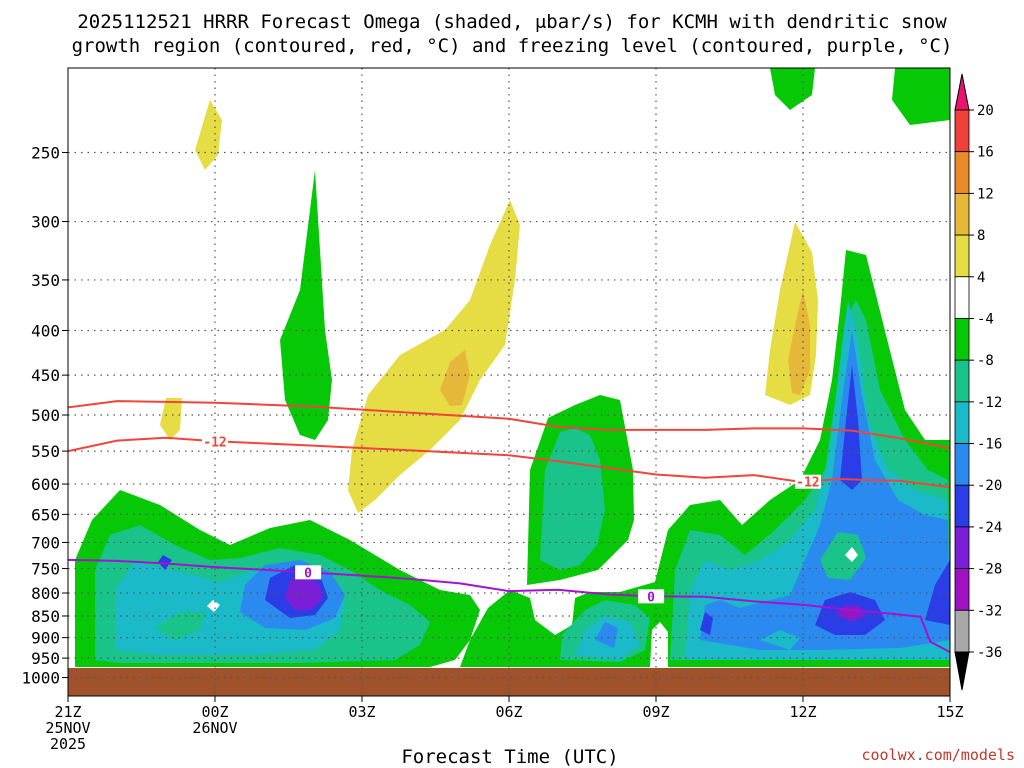 This screenshot has width=1024, height=768. I want to click on x-tick-label: 06Z, so click(508, 712).